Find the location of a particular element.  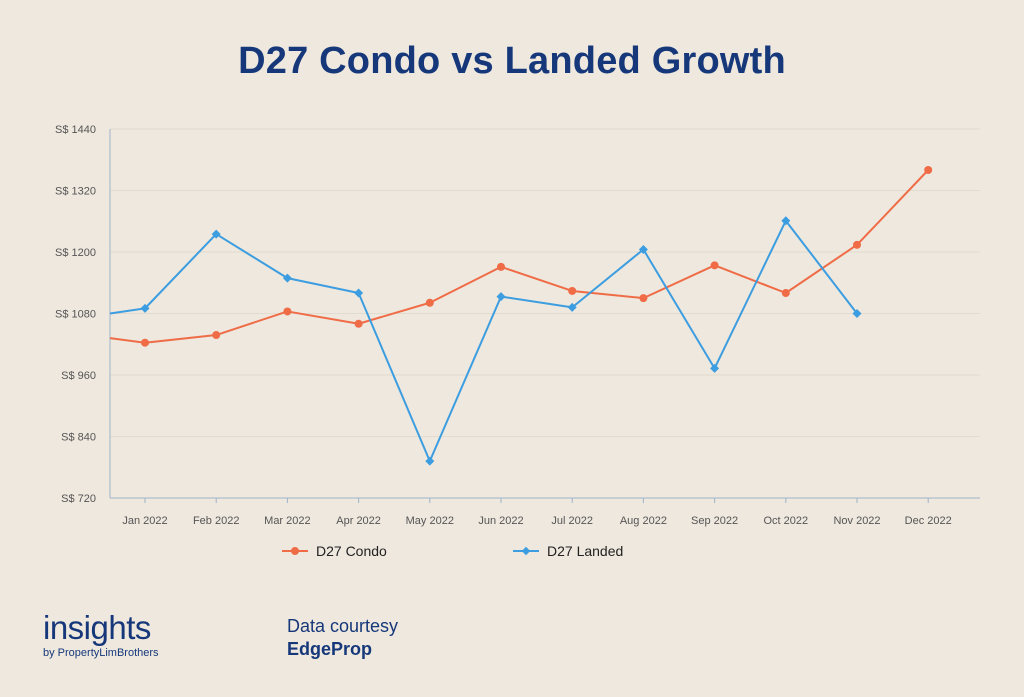

x-tick-label: May 2022 is located at coordinates (430, 521).